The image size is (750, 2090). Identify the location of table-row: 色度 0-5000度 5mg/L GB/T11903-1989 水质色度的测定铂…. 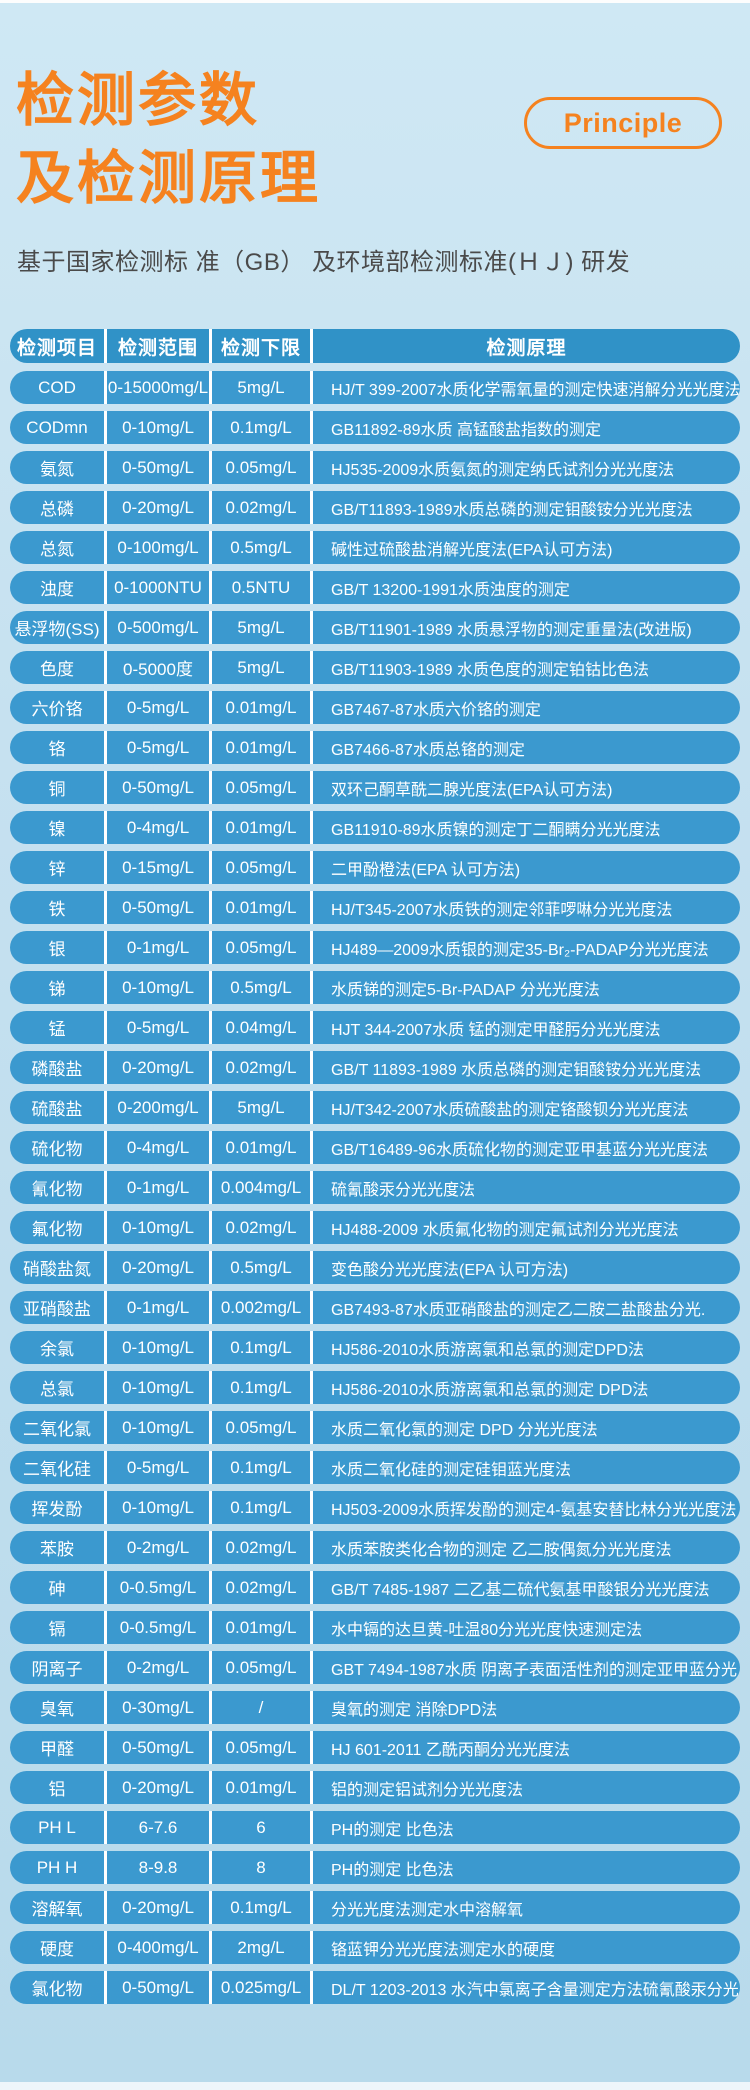
(375, 667).